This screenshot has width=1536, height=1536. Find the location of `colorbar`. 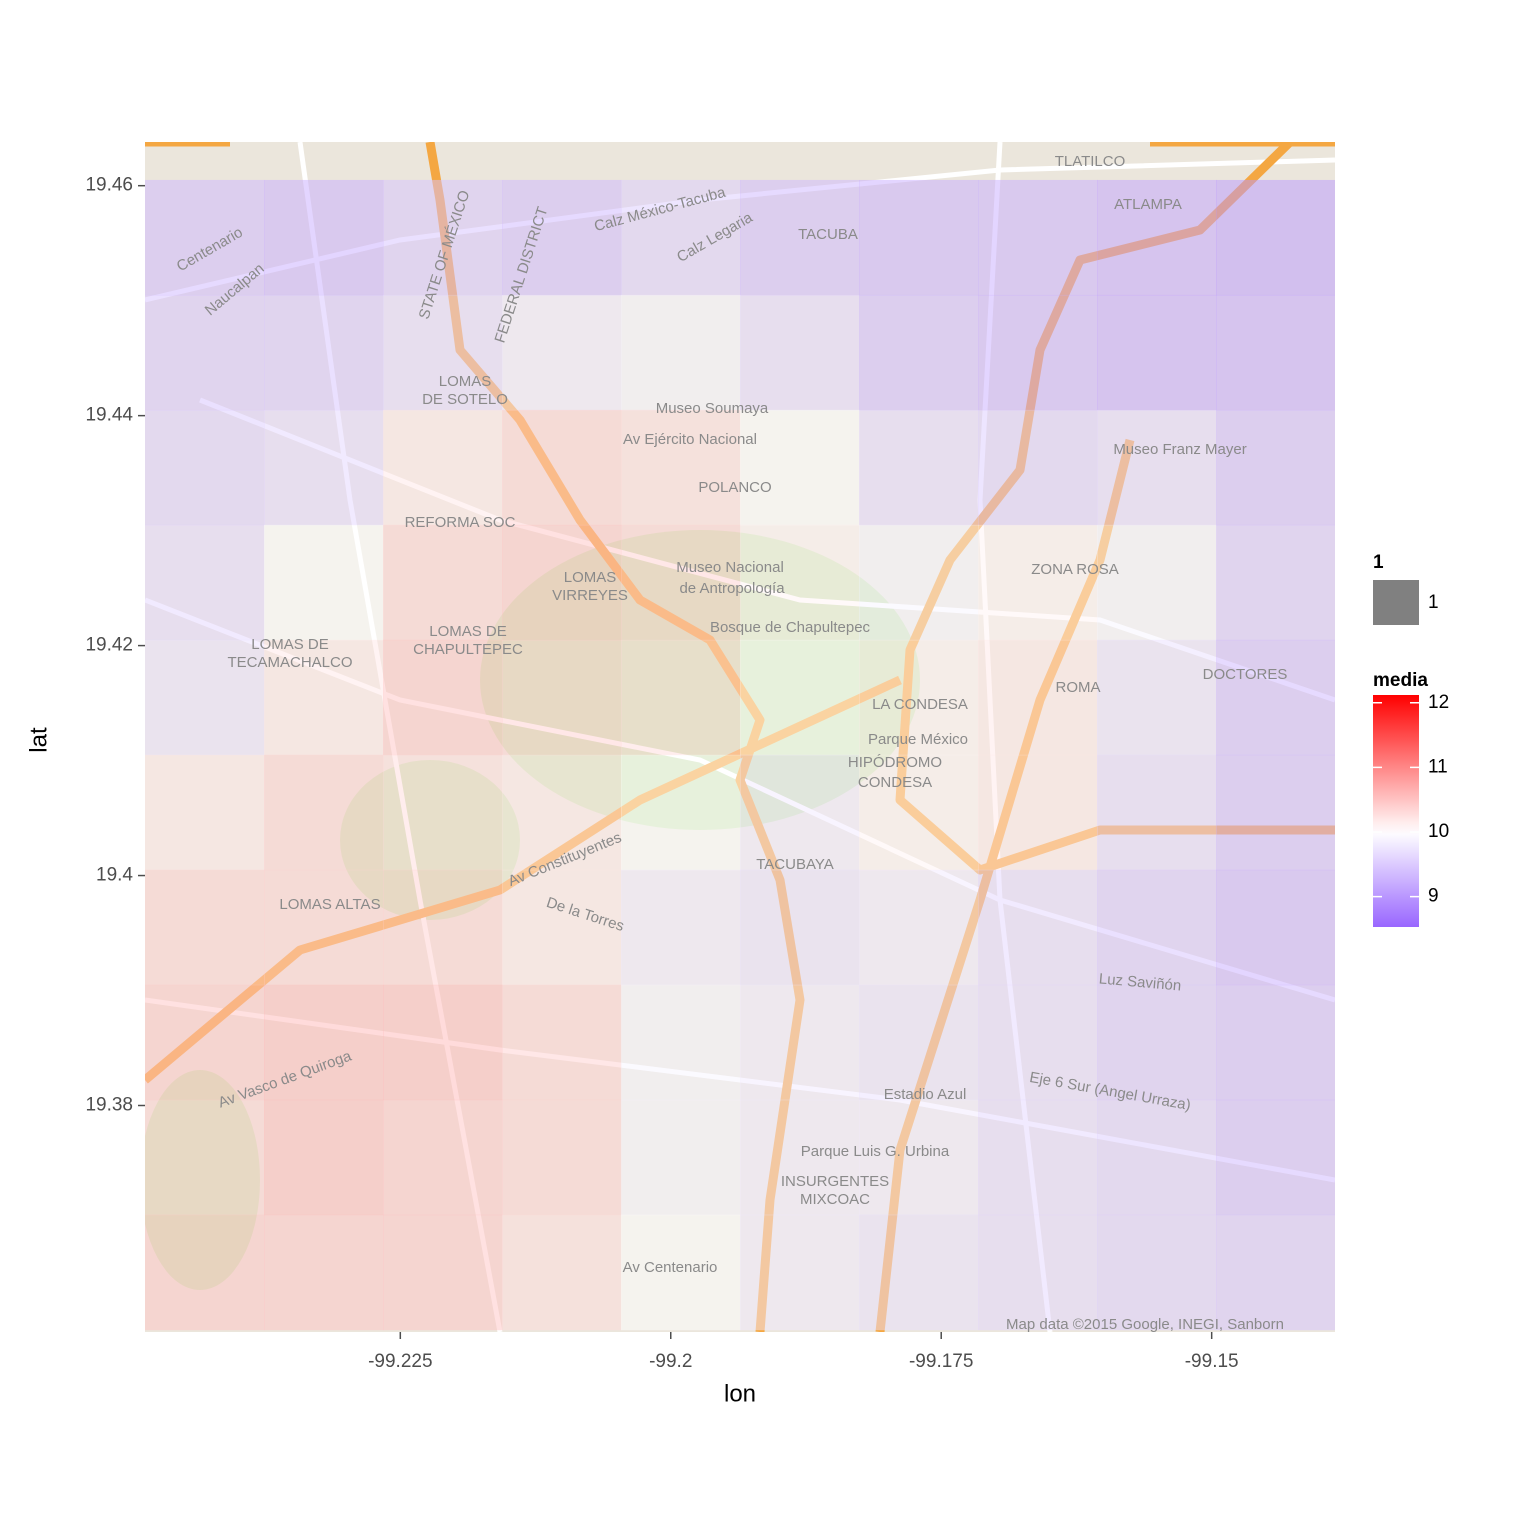

colorbar is located at coordinates (1396, 811).